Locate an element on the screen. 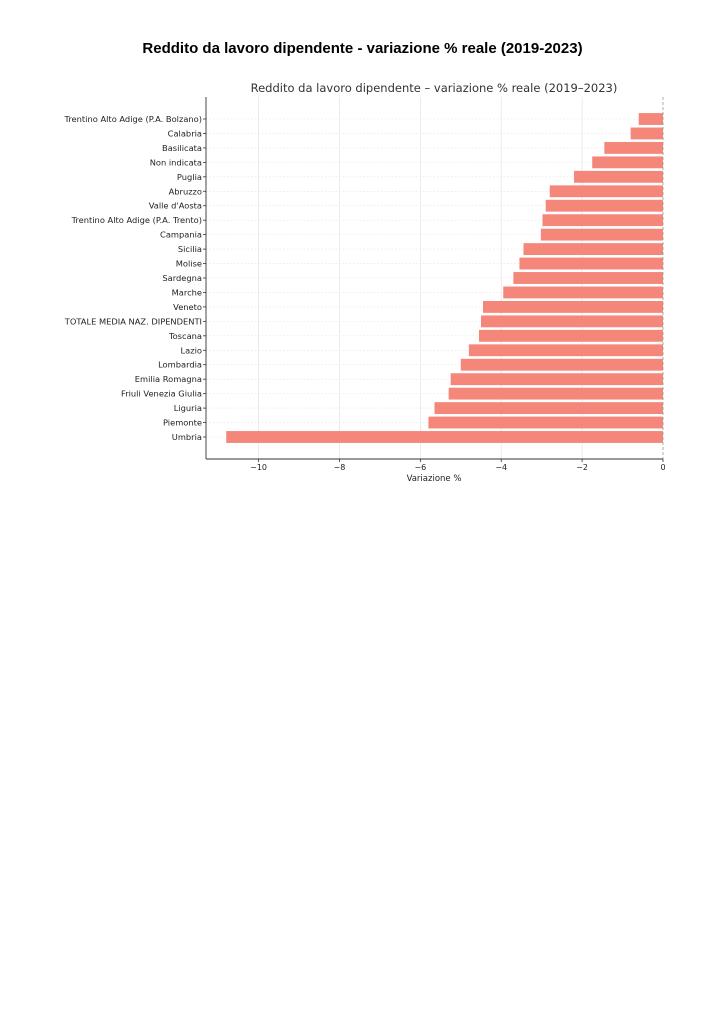  category-label: Valle d'Aosta is located at coordinates (175, 206).